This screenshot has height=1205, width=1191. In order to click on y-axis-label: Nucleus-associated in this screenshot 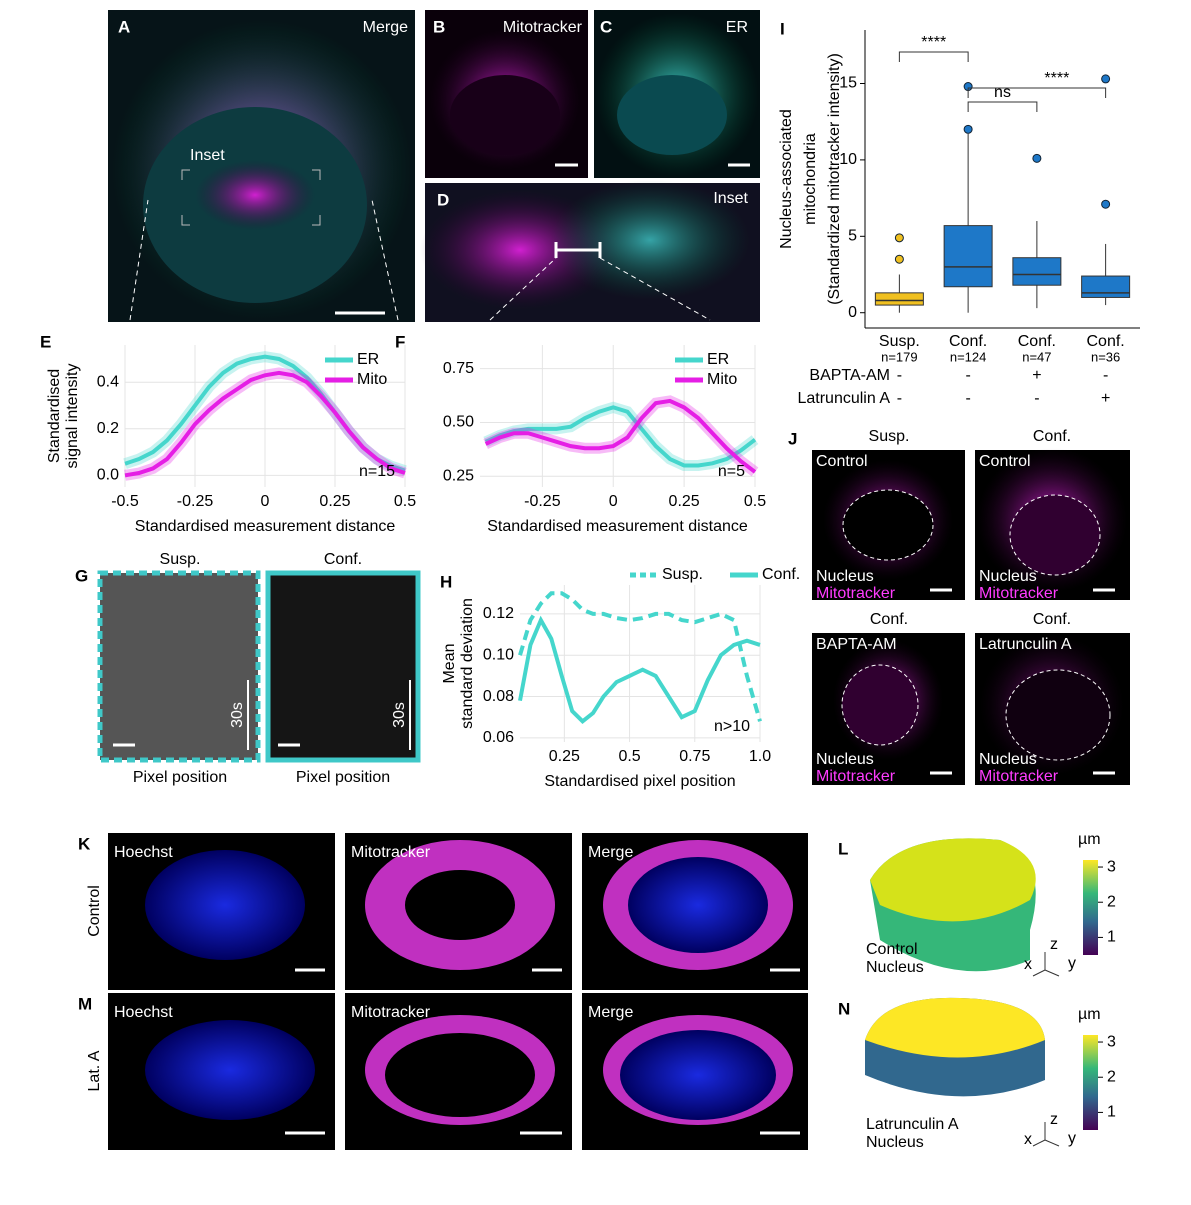, I will do `click(786, 179)`.